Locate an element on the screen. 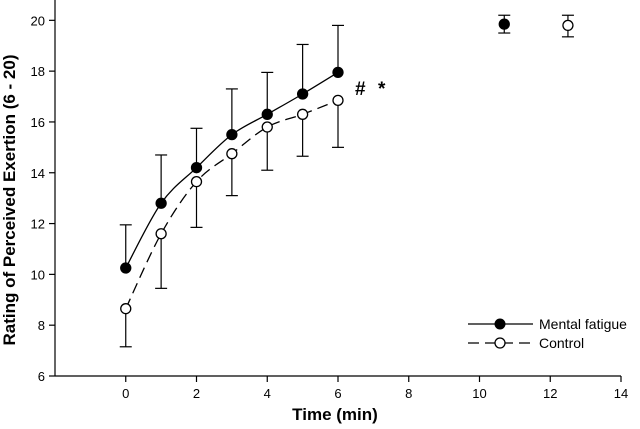 This screenshot has width=640, height=429. x-tick-label: 8 is located at coordinates (408, 393).